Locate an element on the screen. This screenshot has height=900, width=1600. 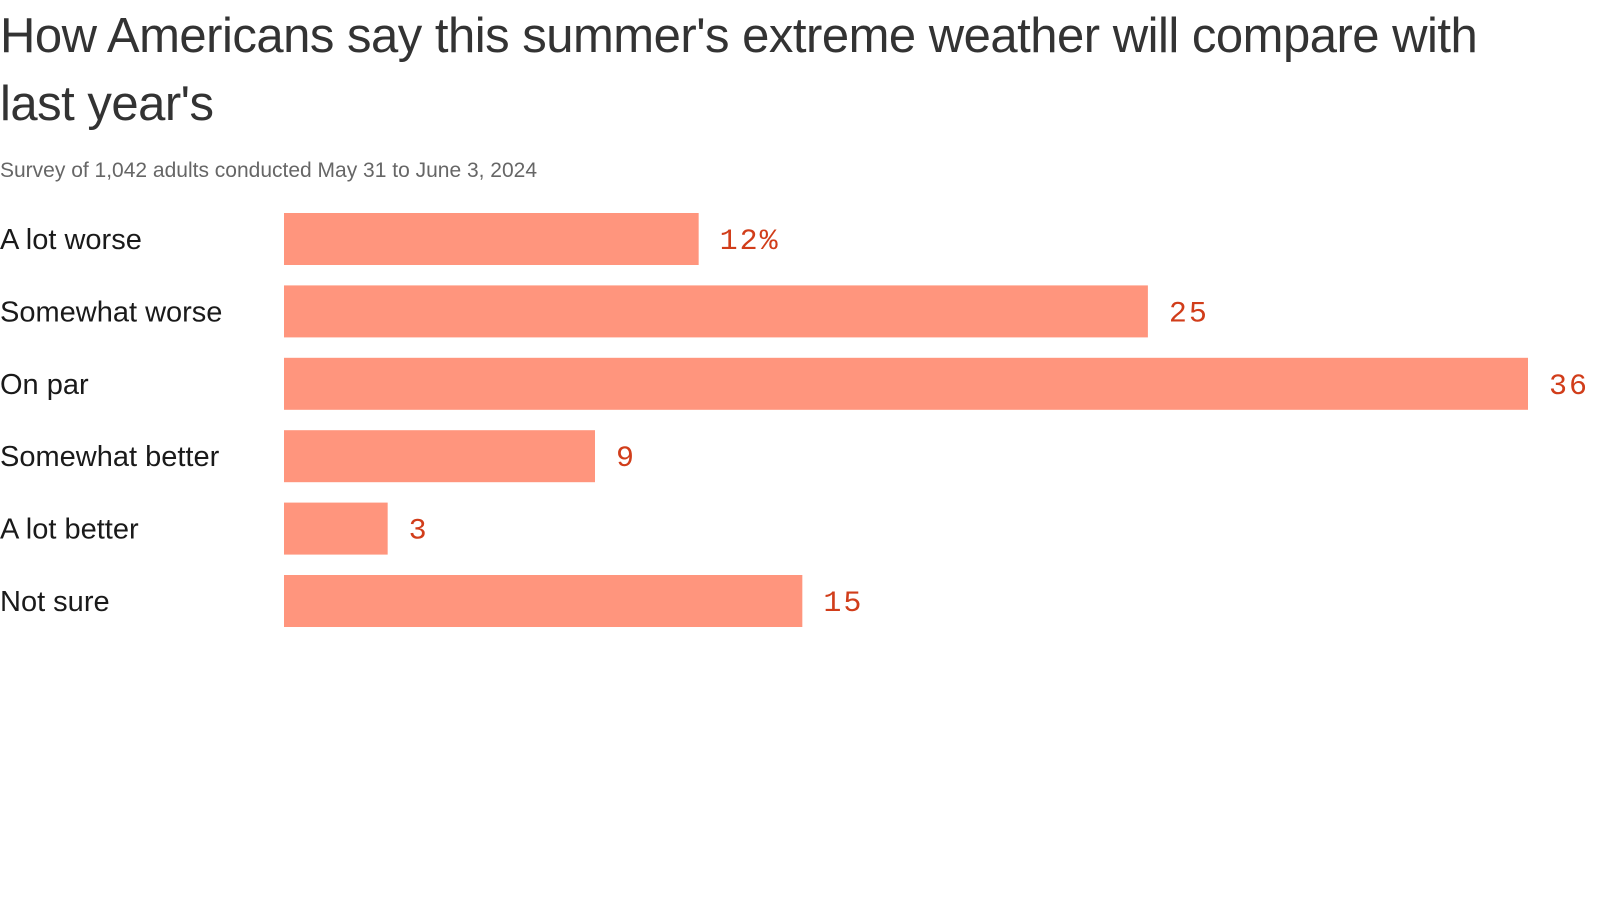
bar-row: Somewhat better 9 is located at coordinates (318, 456).